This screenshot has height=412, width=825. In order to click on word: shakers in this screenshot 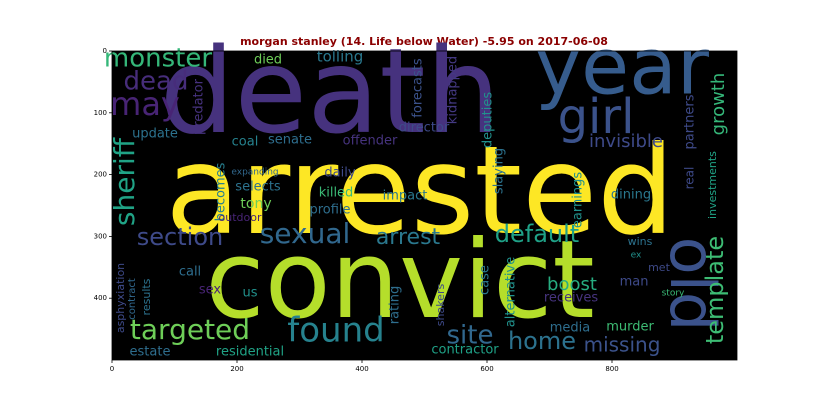, I will do `click(440, 305)`.